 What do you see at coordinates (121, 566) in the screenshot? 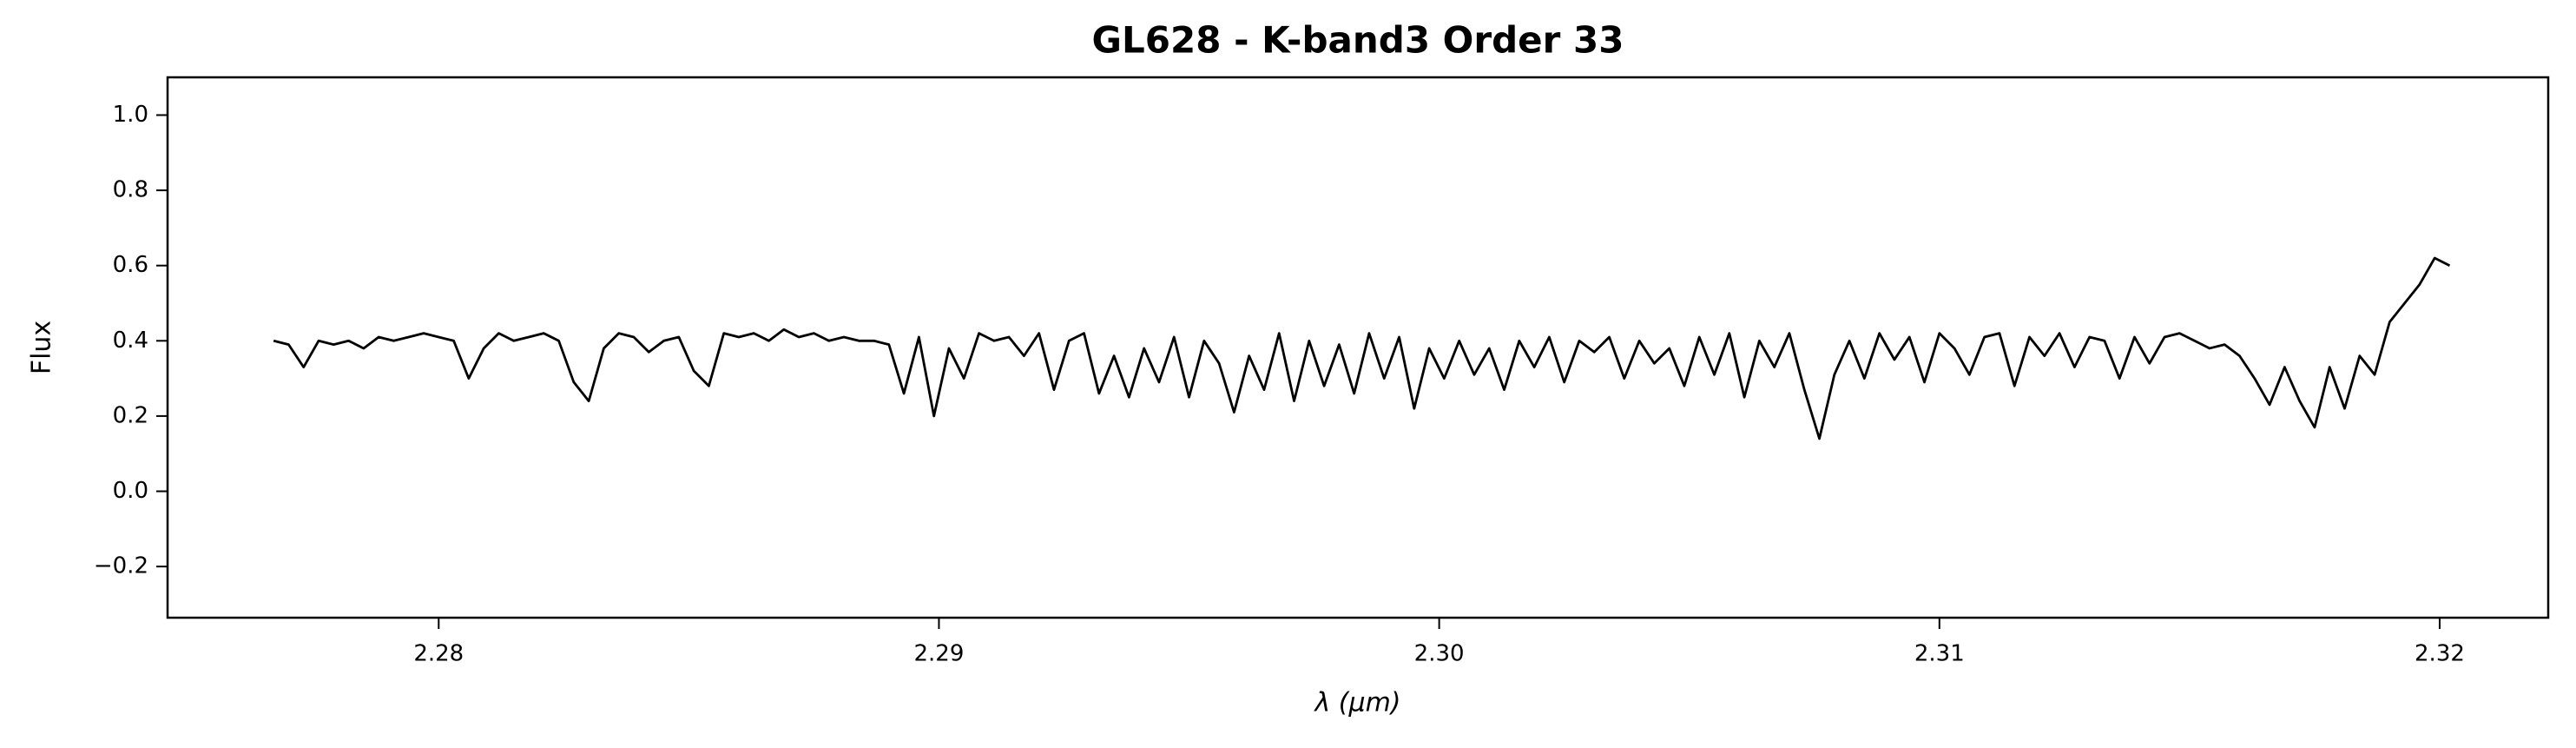
I see `y-tick-label: −0.2` at bounding box center [121, 566].